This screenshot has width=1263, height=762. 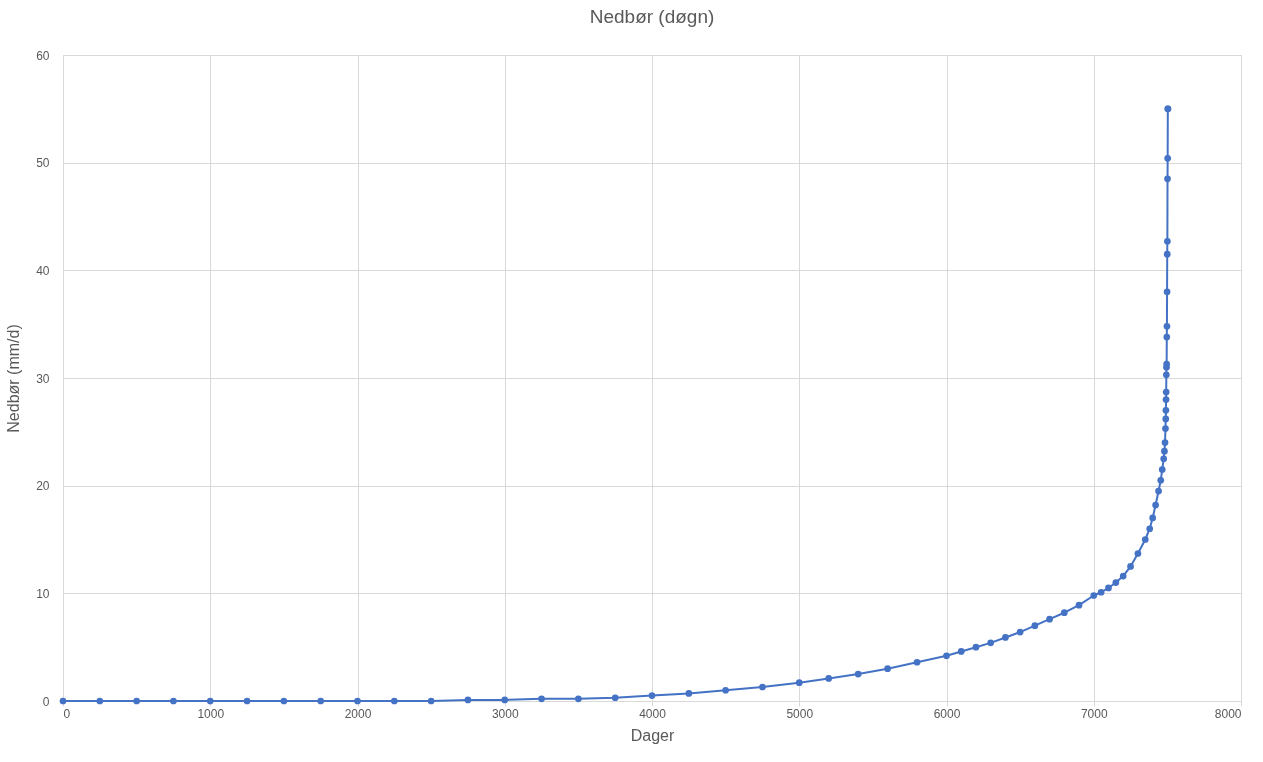 I want to click on y-tick-label: 20, so click(x=43, y=486).